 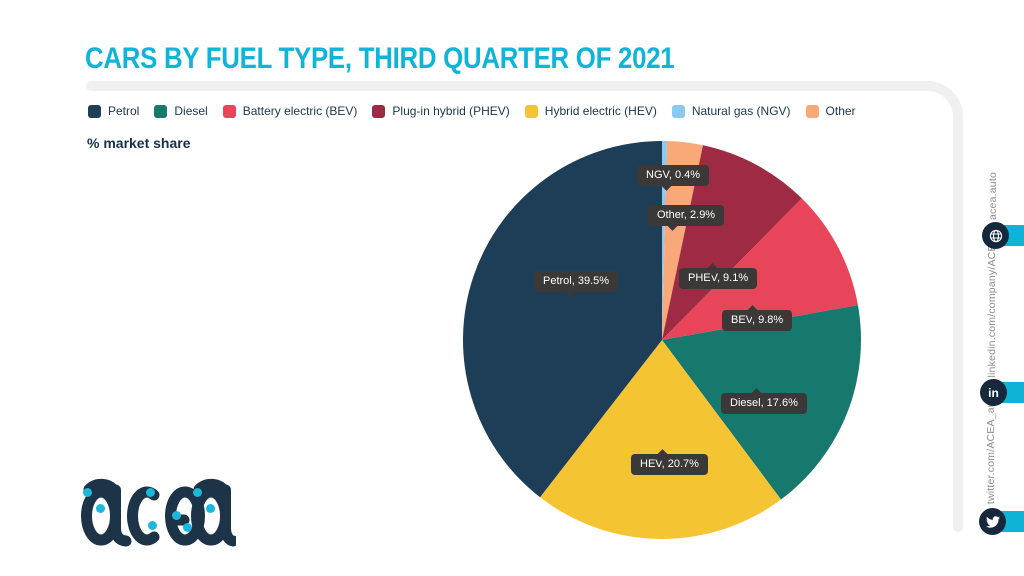 I want to click on slice-label-text: NGV, 0.4%, so click(x=673, y=175).